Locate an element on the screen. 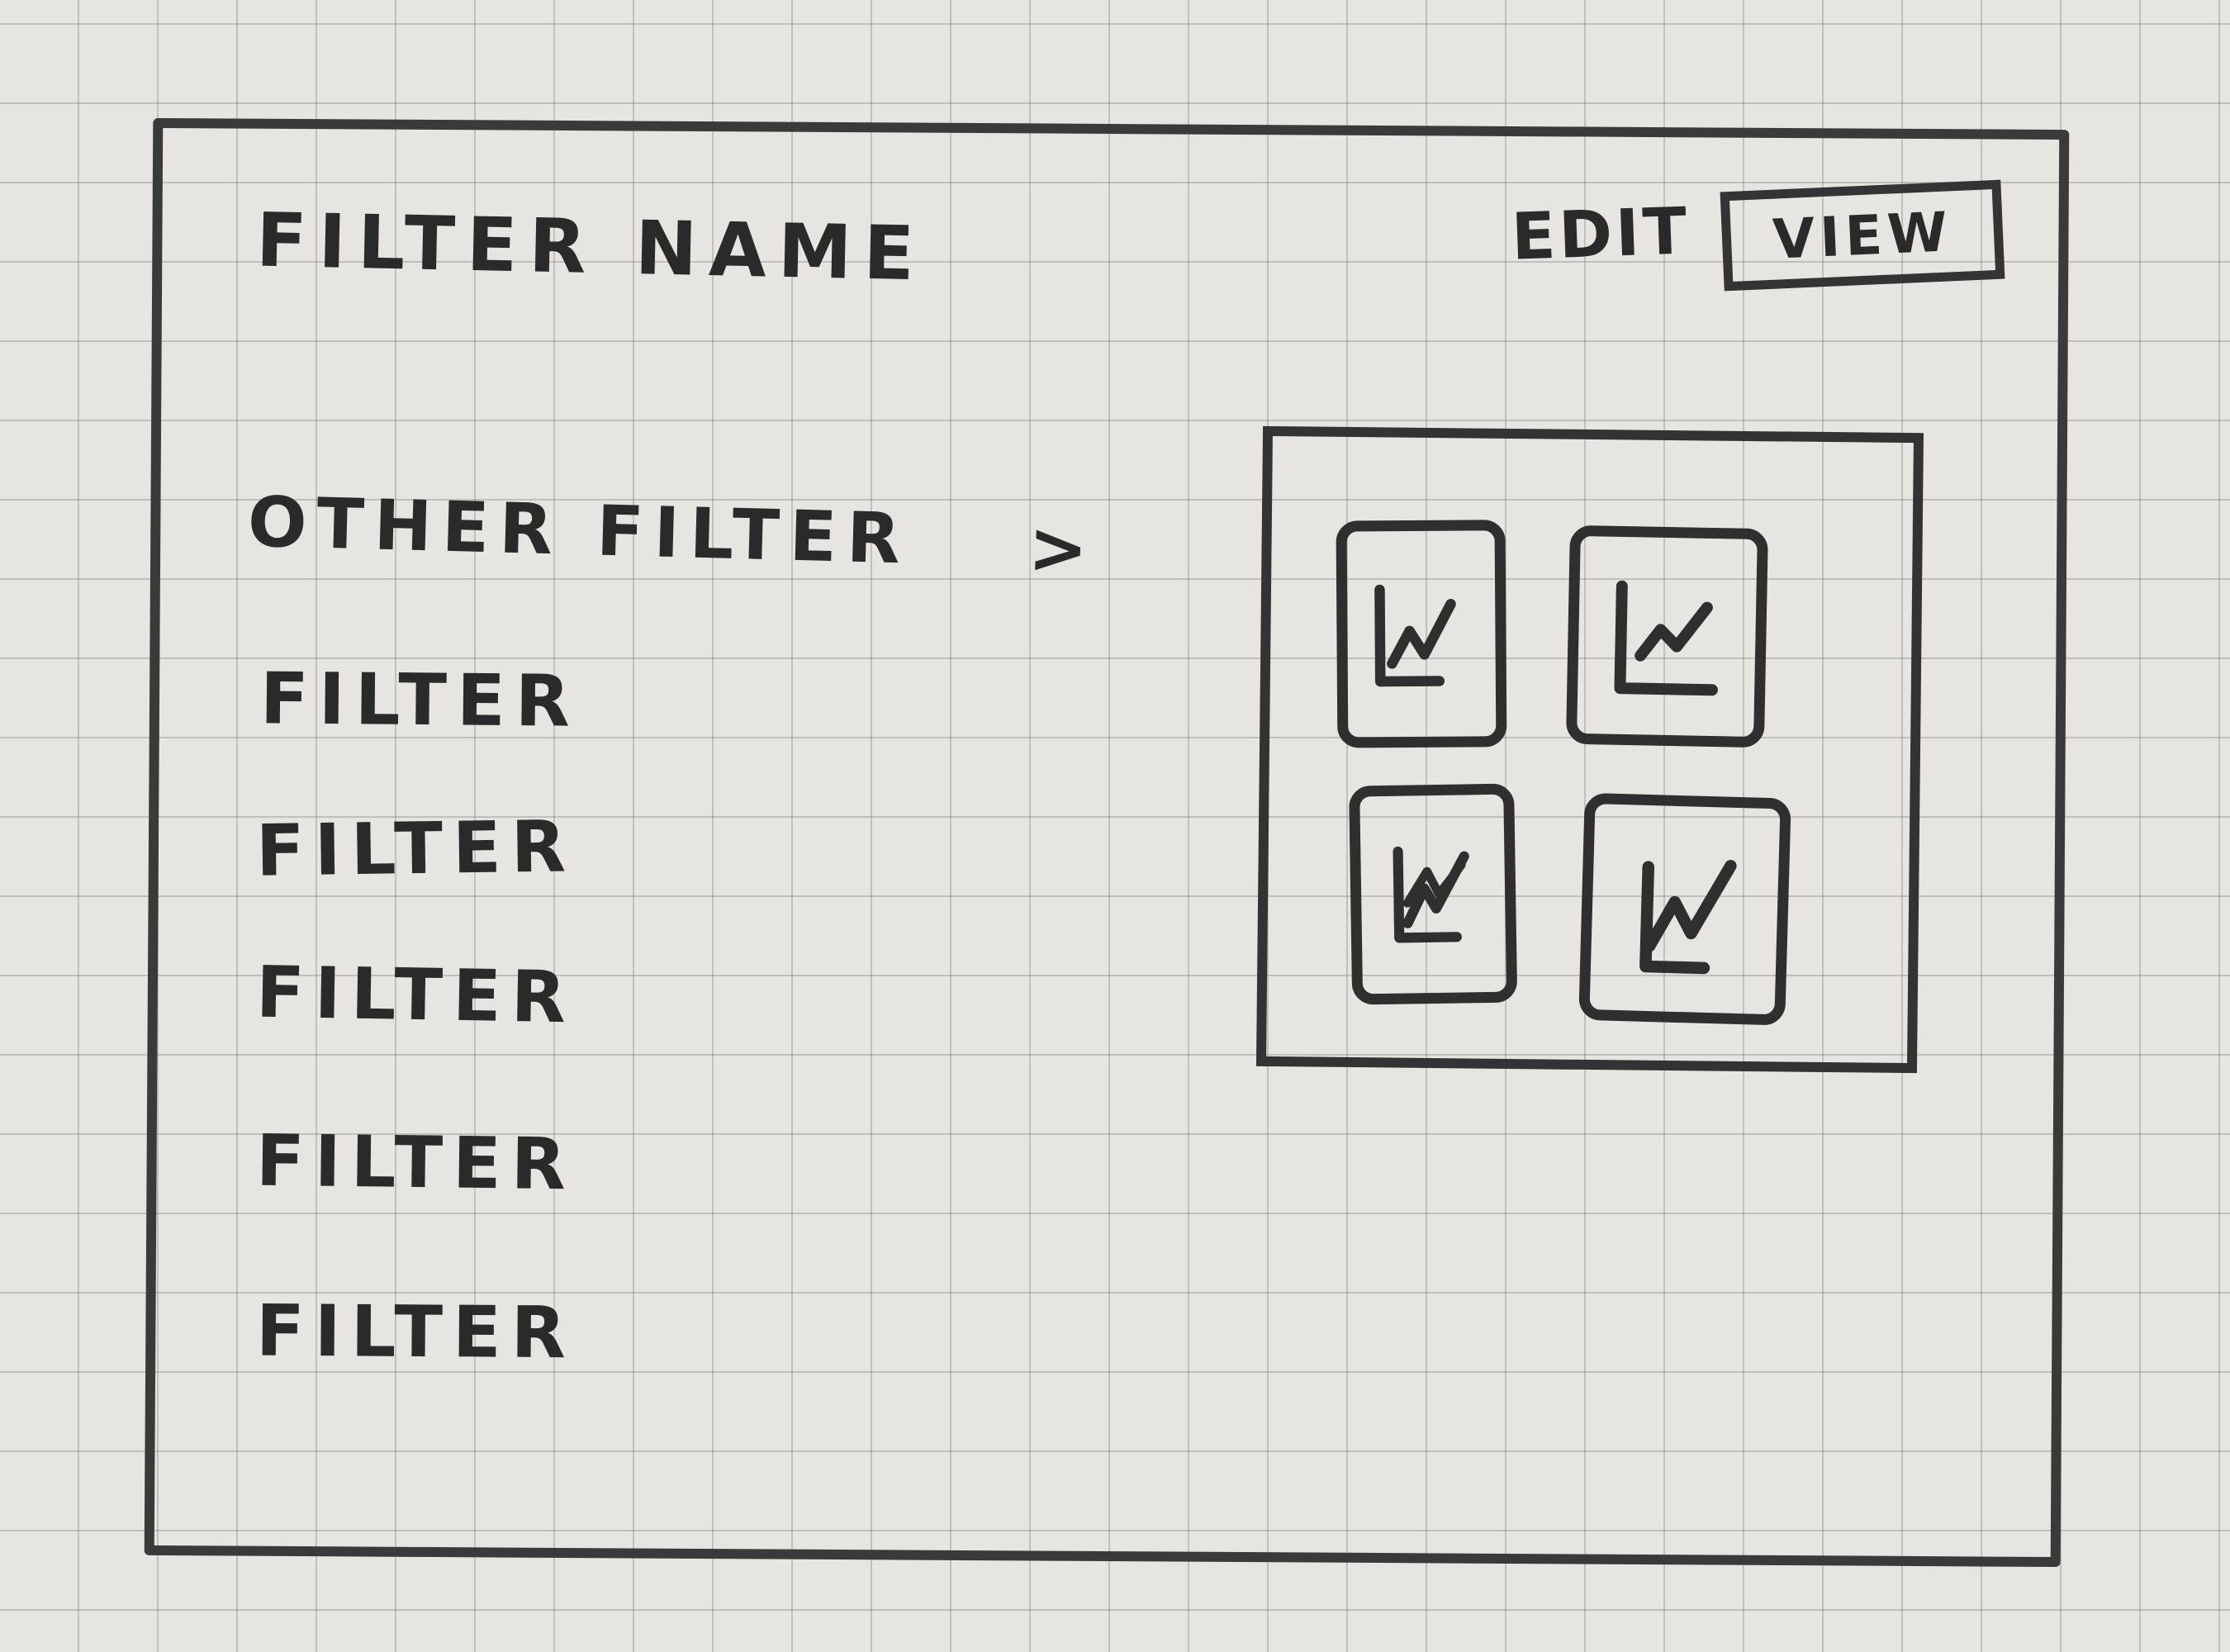  edit-button: EDIT is located at coordinates (1600, 234).